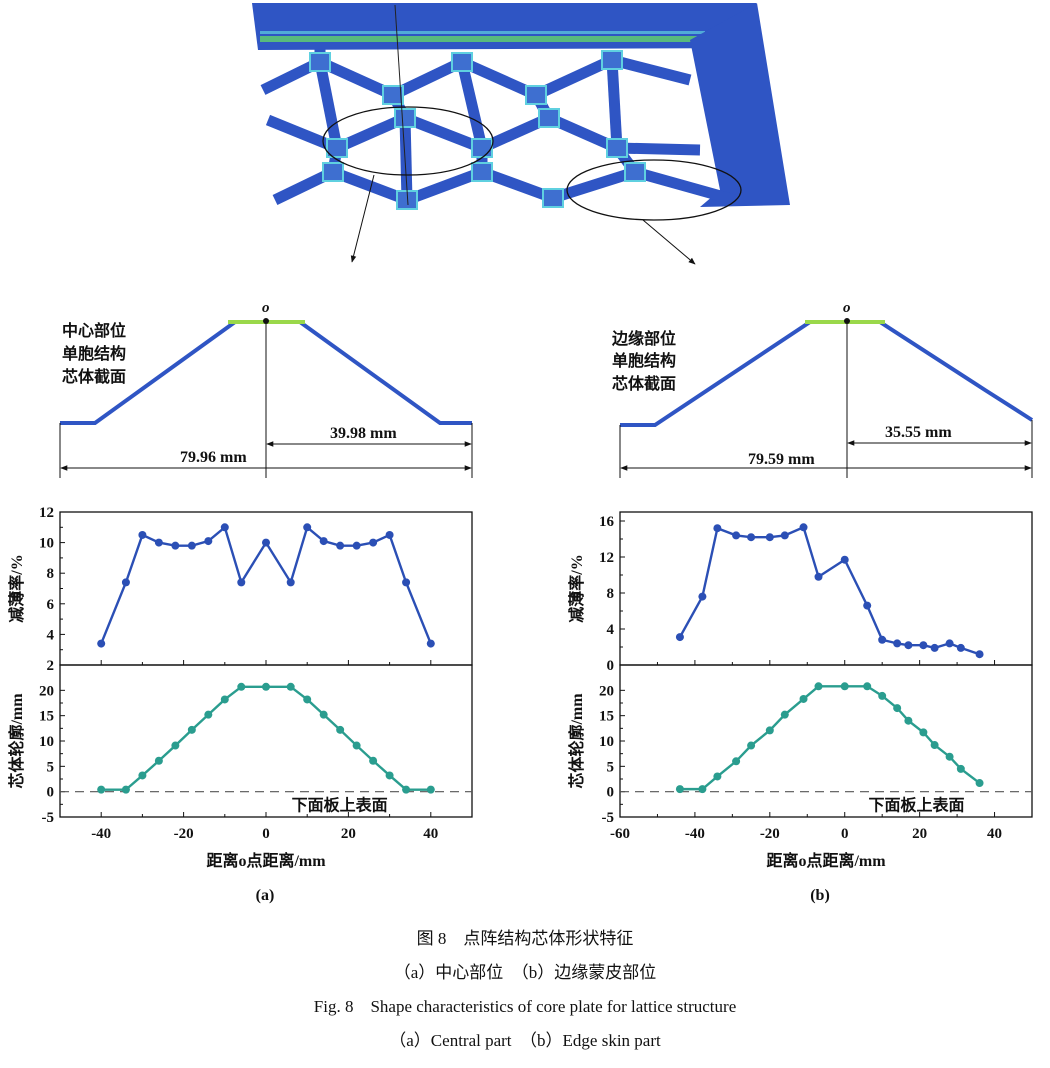 The width and height of the screenshot is (1050, 1068). I want to click on section-label-b-1: 边缘部位, so click(643, 338).